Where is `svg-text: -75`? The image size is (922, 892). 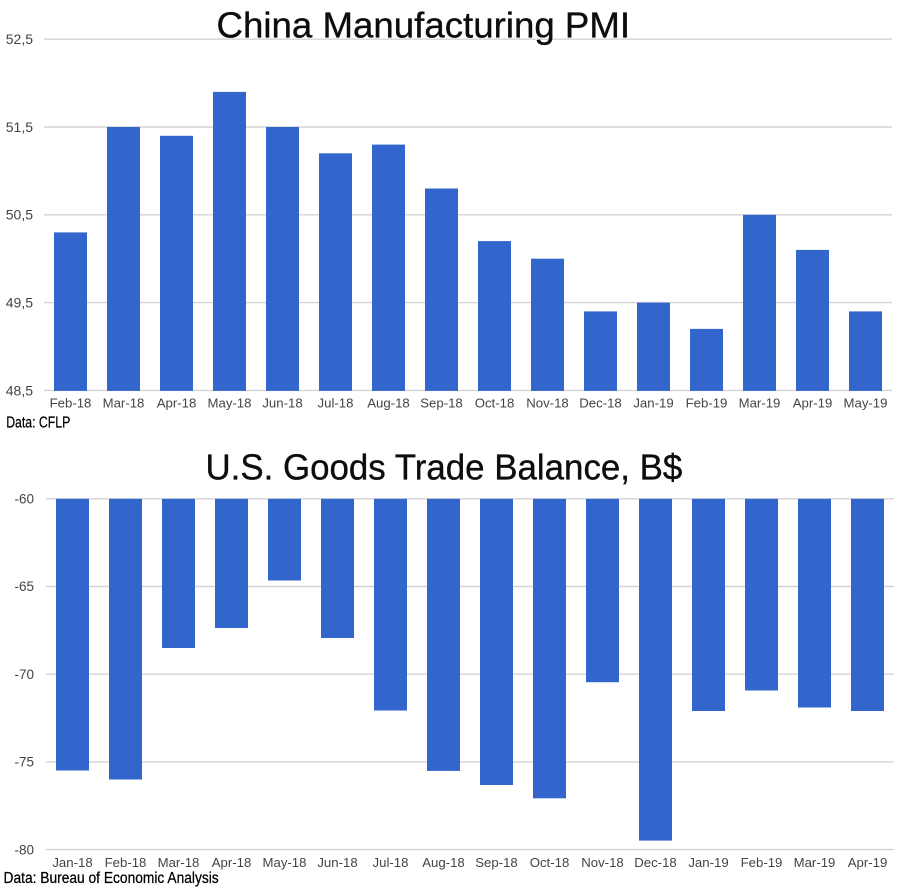
svg-text: -75 is located at coordinates (24, 762).